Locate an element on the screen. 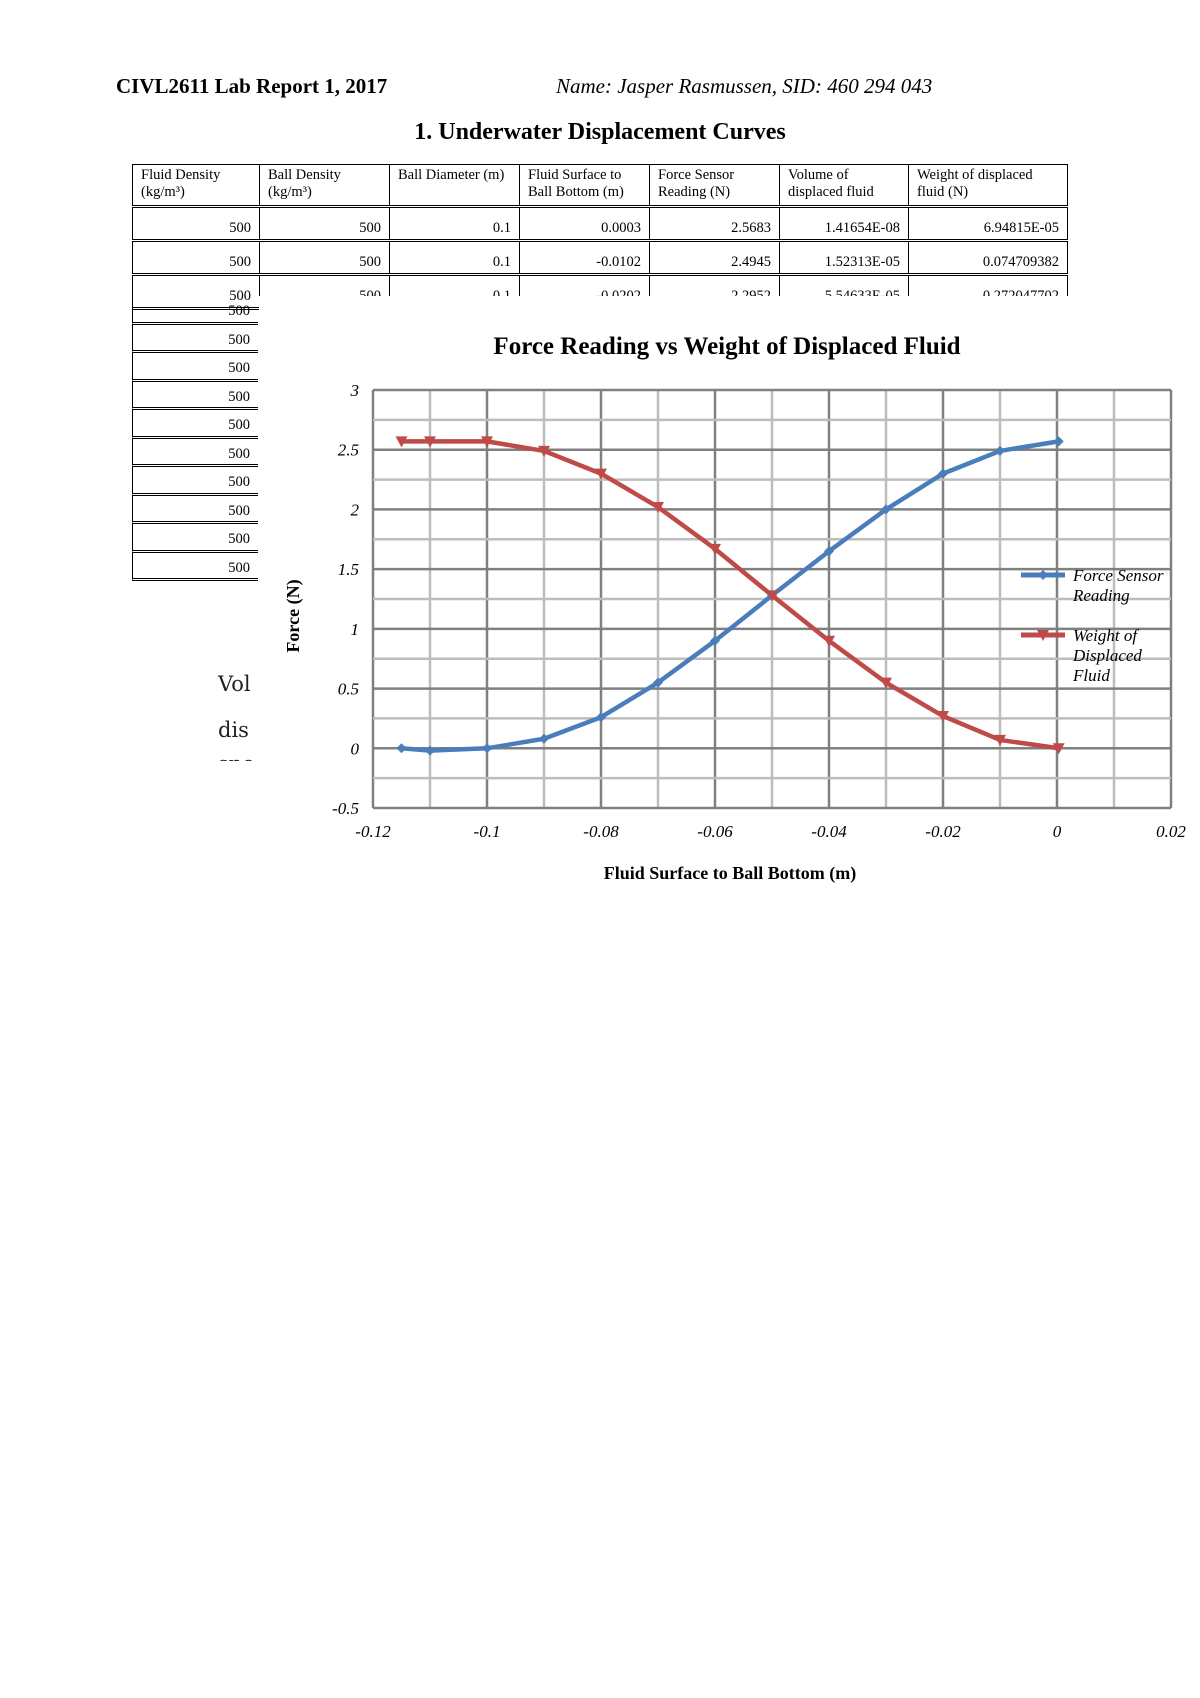  x-axis-title: Fluid Surface to Ball Bottom (m) is located at coordinates (730, 873).